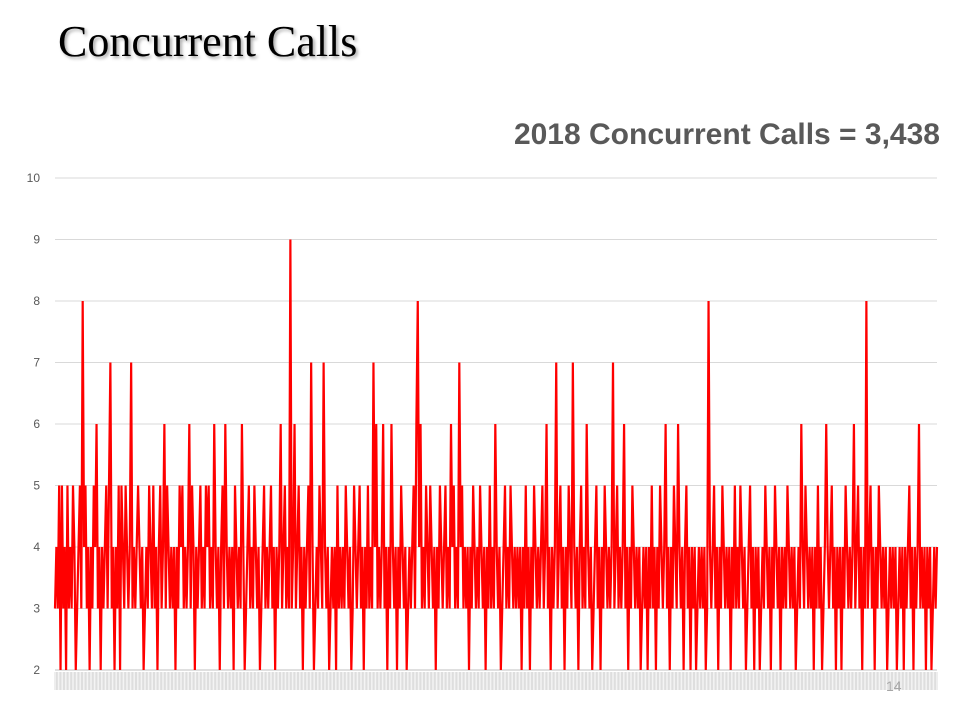 This screenshot has height=720, width=960. I want to click on y-tick-label: 9, so click(36, 240).